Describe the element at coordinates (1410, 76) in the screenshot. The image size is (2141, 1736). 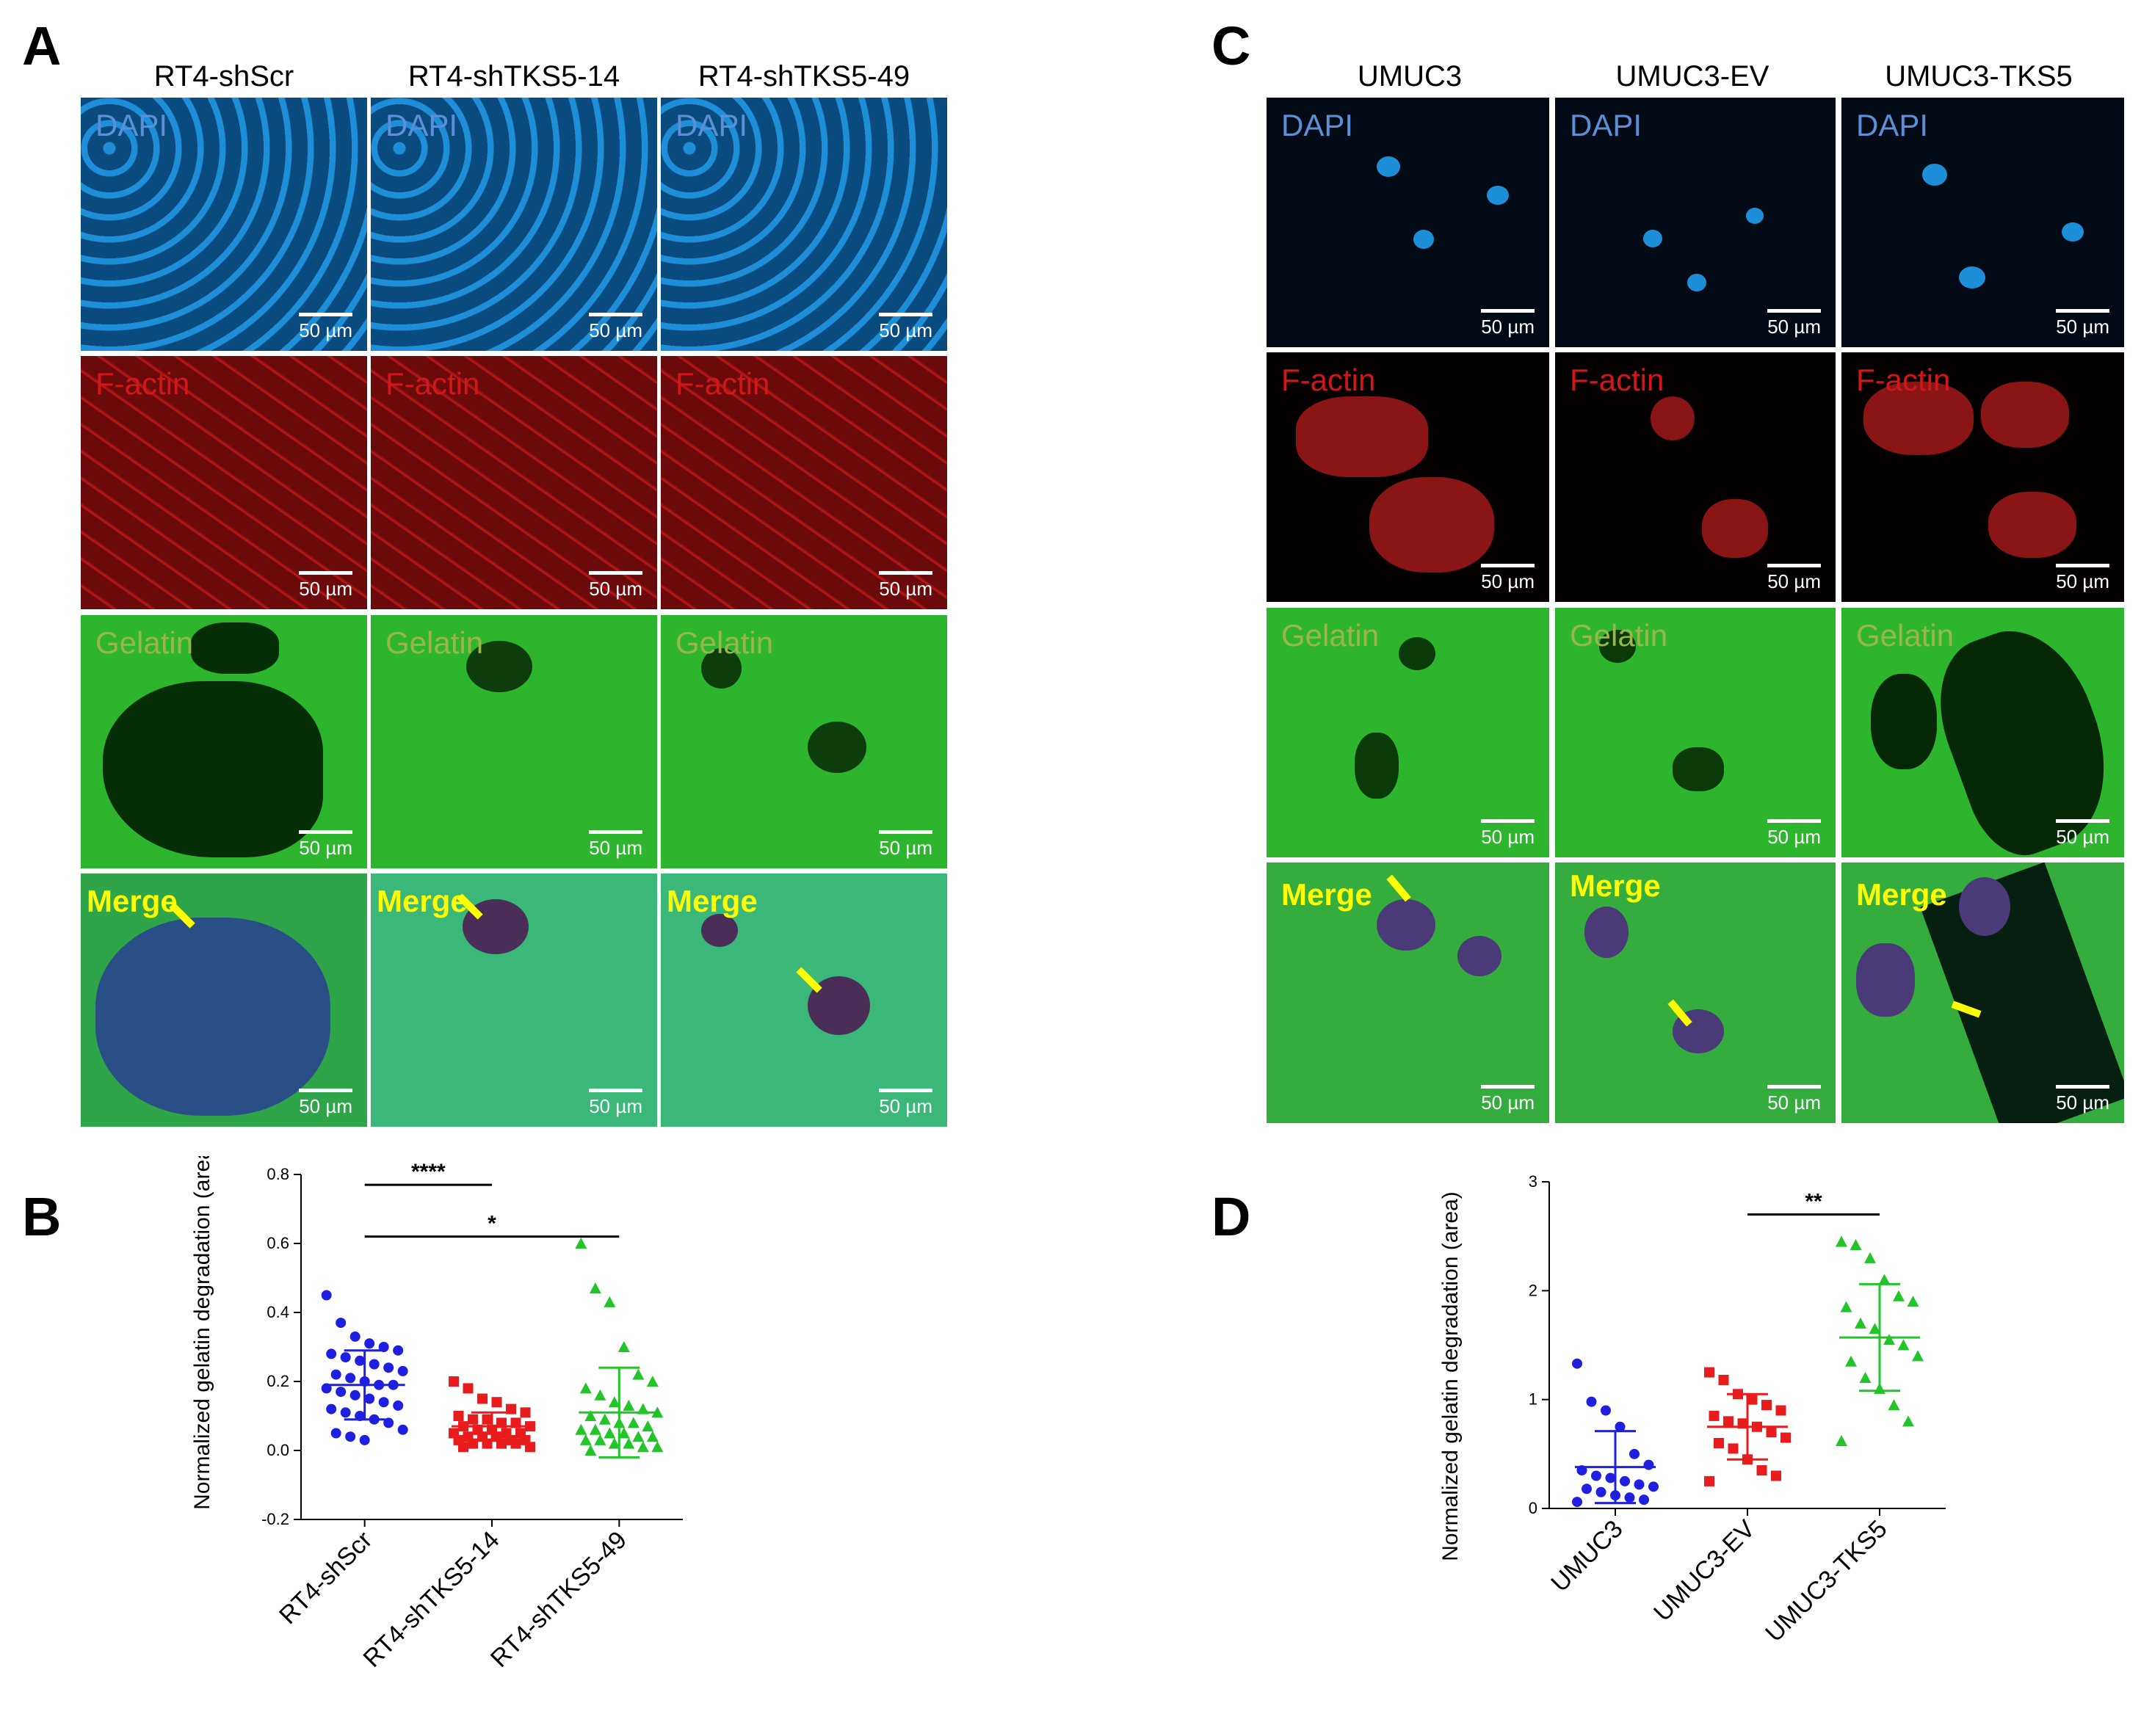
I see `col-title-c1: UMUC3` at that location.